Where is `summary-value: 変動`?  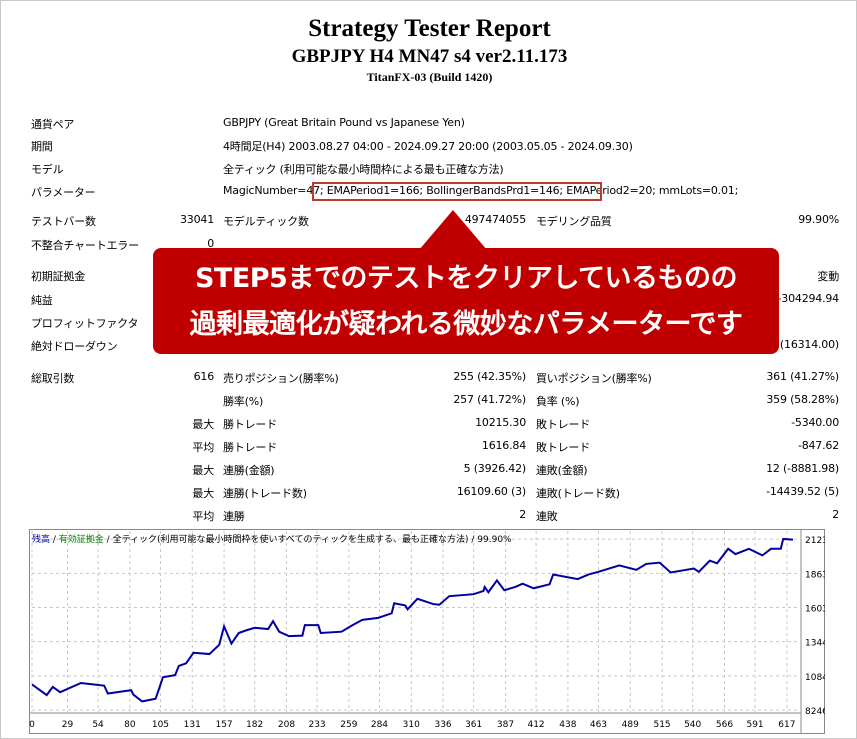 summary-value: 変動 is located at coordinates (828, 276).